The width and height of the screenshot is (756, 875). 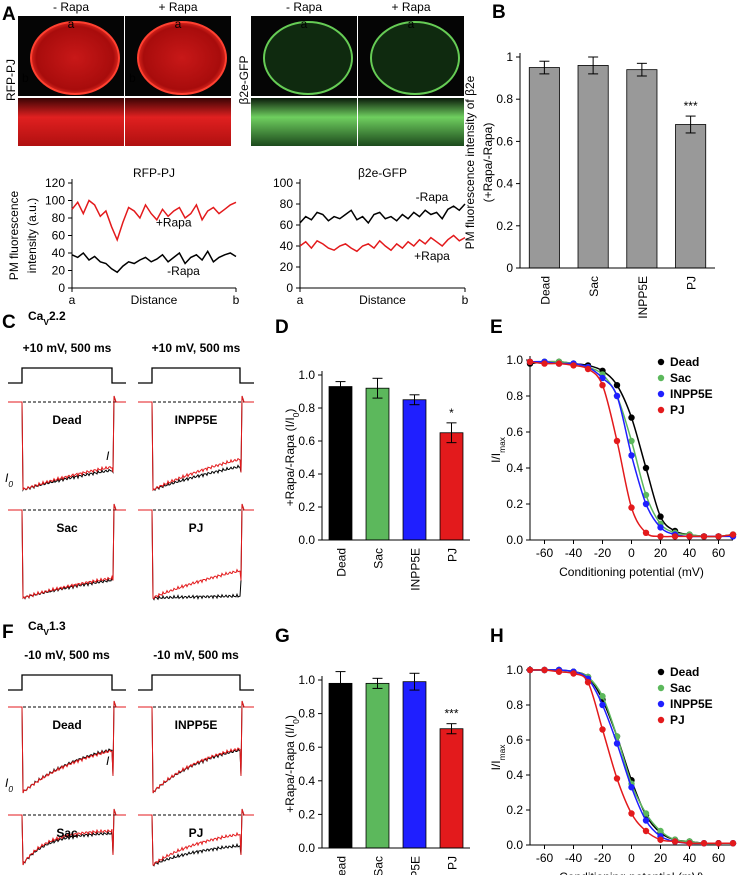 I want to click on legend-label: Sac, so click(x=681, y=688).